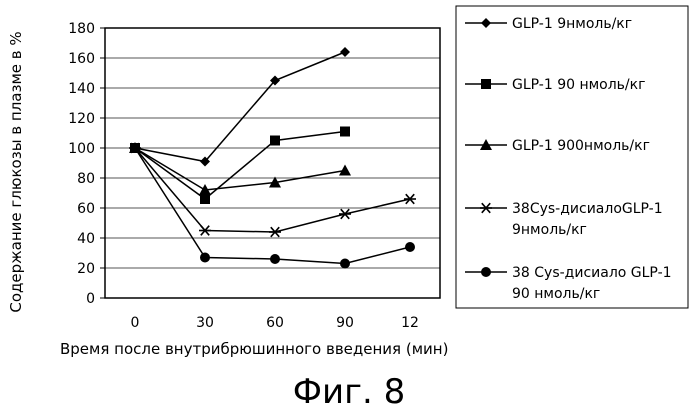 The height and width of the screenshot is (410, 699). What do you see at coordinates (86, 239) in the screenshot?
I see `y-tick-label: 40` at bounding box center [86, 239].